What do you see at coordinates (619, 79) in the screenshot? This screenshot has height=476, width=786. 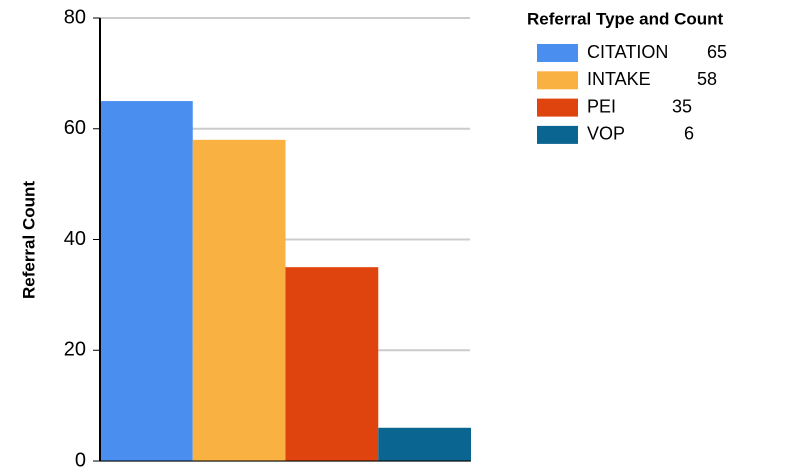 I see `legend-label: INTAKE` at bounding box center [619, 79].